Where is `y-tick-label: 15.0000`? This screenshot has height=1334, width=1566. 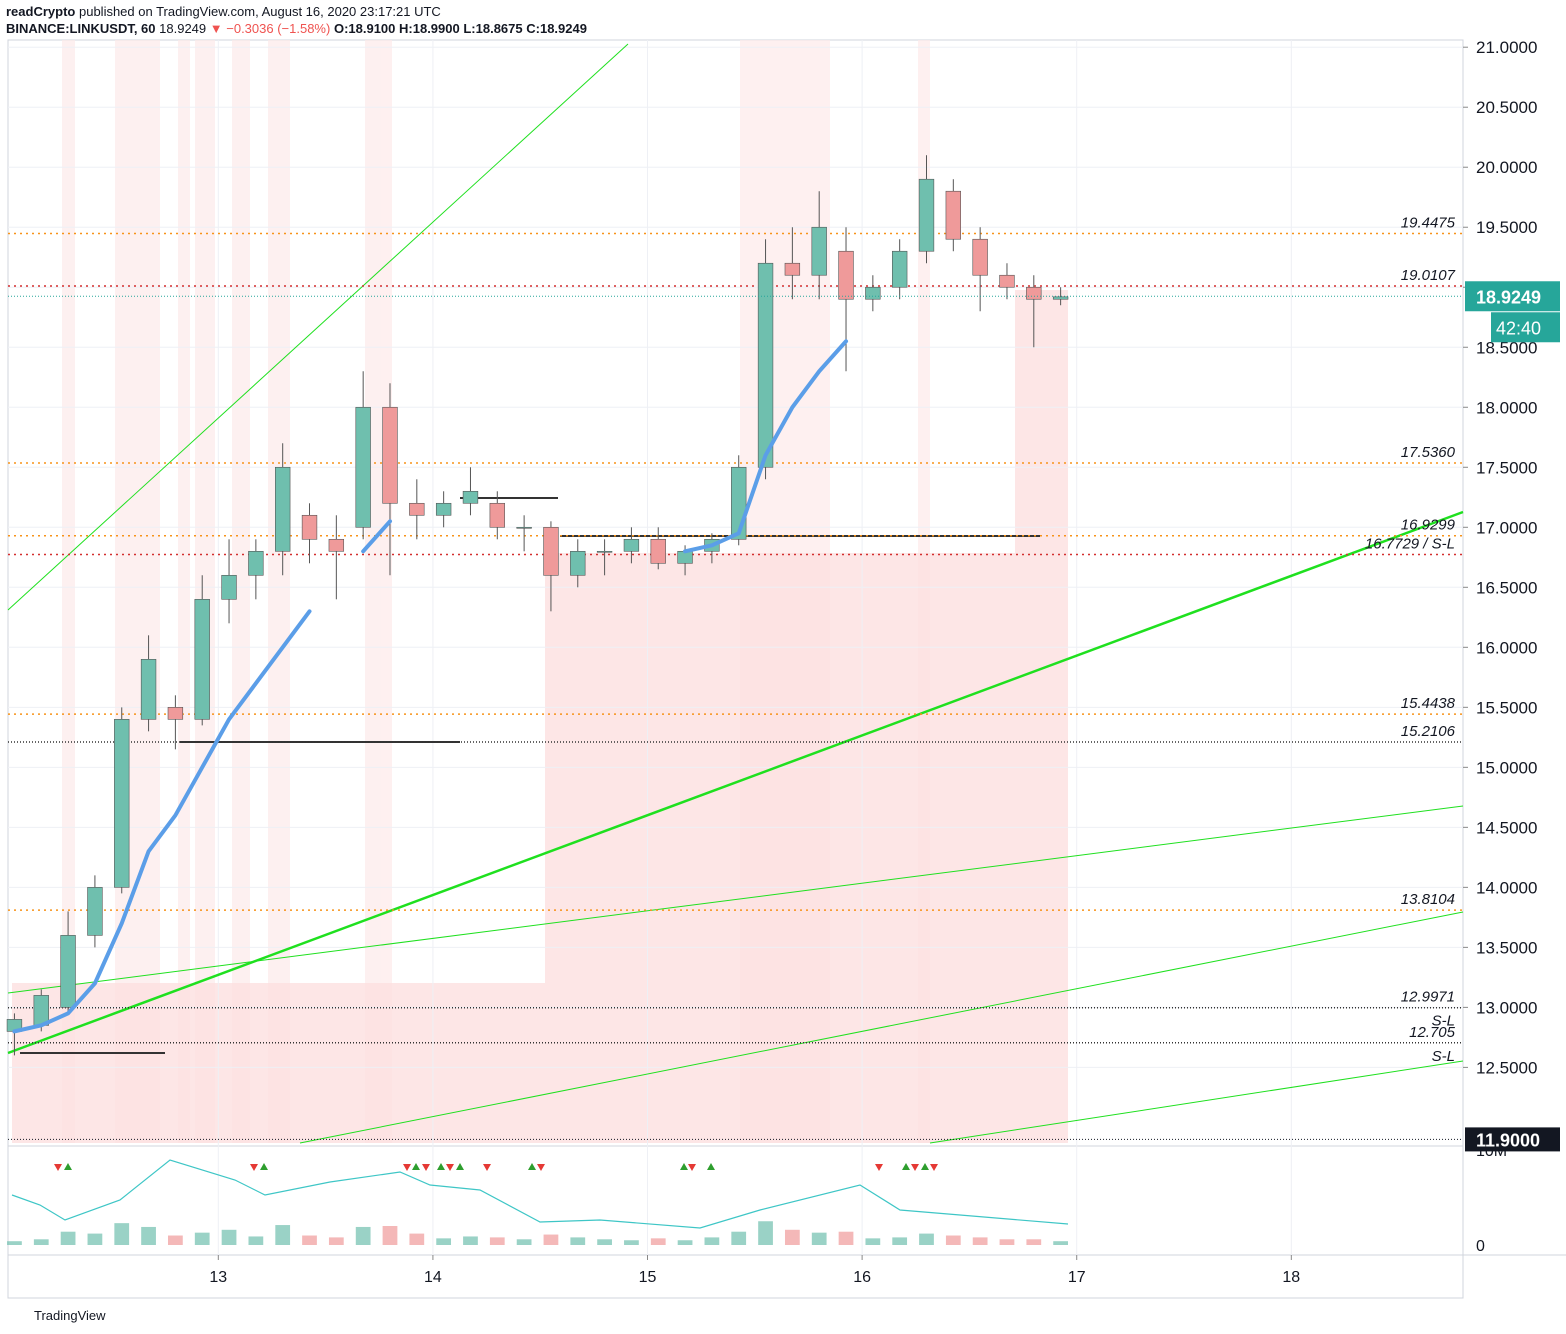
y-tick-label: 15.0000 is located at coordinates (1506, 767).